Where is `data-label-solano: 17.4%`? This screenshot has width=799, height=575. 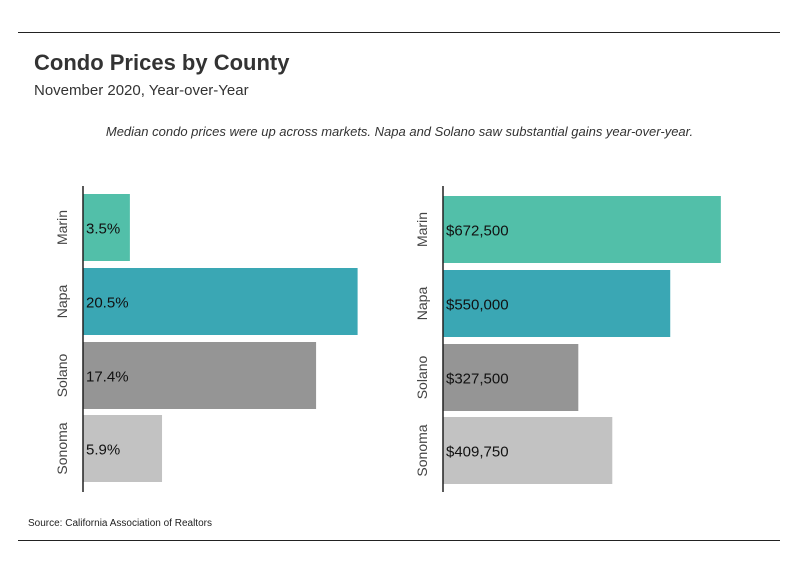
data-label-solano: 17.4% is located at coordinates (107, 377).